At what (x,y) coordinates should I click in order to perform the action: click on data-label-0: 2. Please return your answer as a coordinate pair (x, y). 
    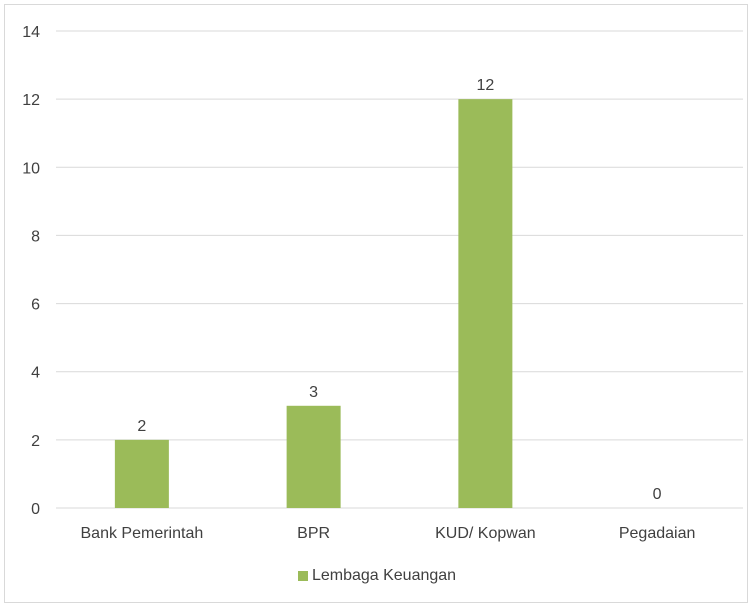
    Looking at the image, I should click on (141, 426).